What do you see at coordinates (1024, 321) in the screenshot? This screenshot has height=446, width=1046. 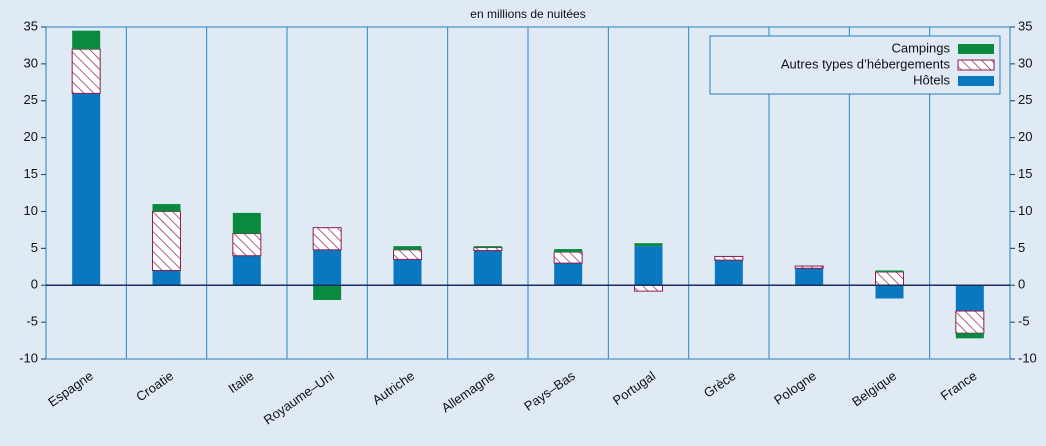 I see `y2-tick-label: -5` at bounding box center [1024, 321].